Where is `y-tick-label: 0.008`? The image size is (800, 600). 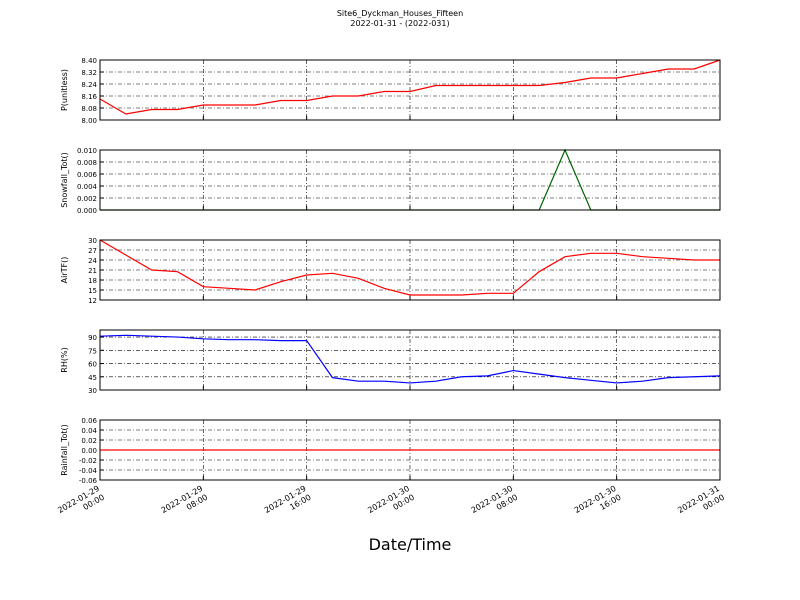
y-tick-label: 0.008 is located at coordinates (87, 163).